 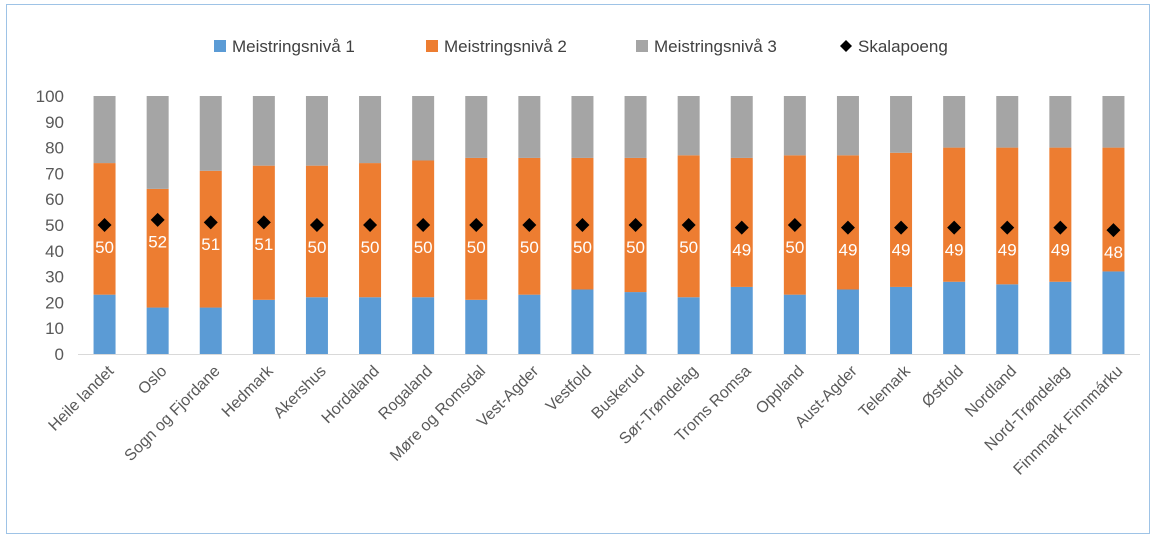 What do you see at coordinates (152, 380) in the screenshot?
I see `x-category-label: Oslo` at bounding box center [152, 380].